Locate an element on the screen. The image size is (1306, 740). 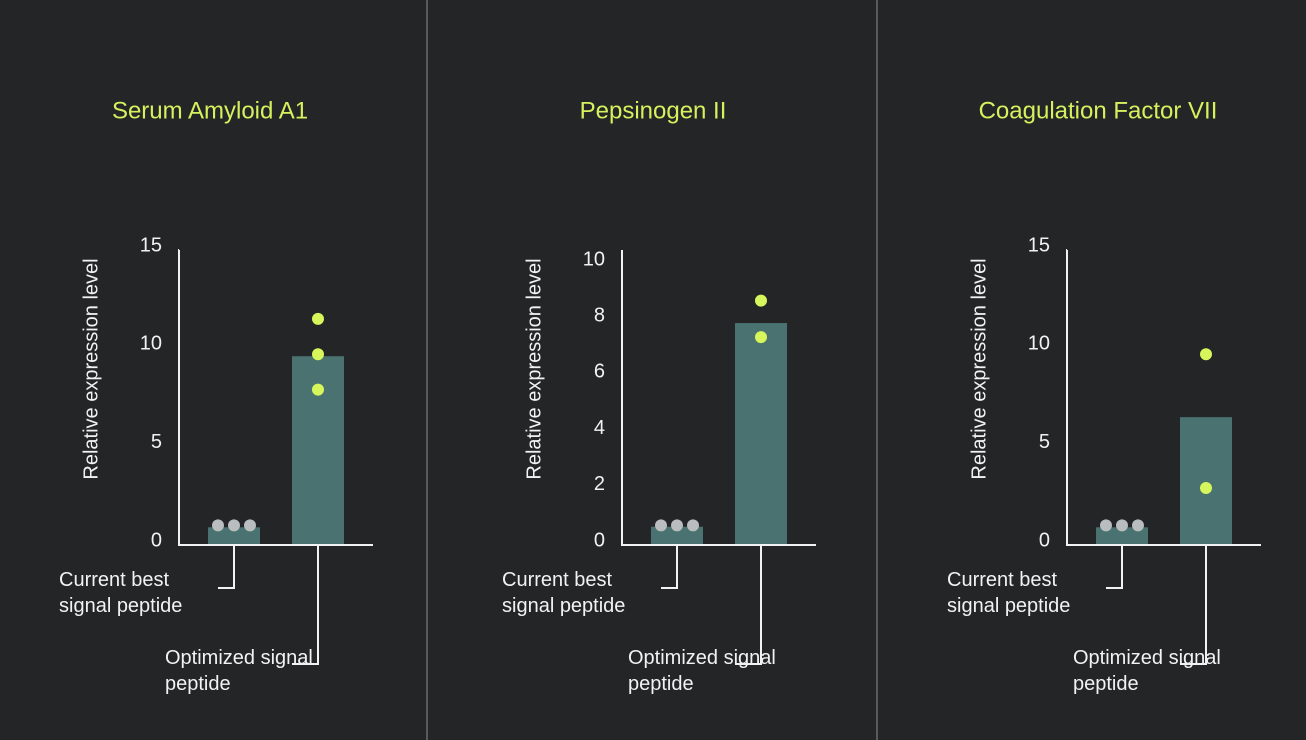
y-tick-label: 6 is located at coordinates (599, 372).